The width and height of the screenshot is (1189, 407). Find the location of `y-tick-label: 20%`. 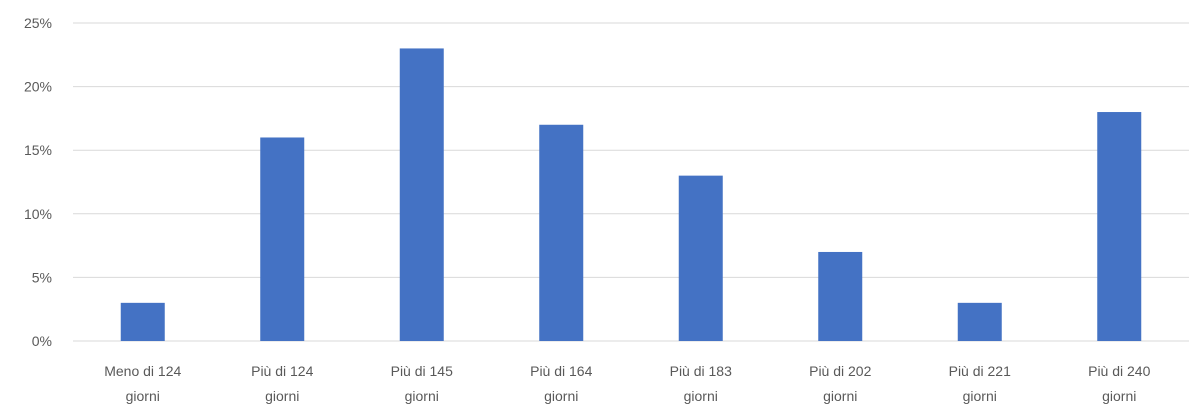

y-tick-label: 20% is located at coordinates (38, 87).